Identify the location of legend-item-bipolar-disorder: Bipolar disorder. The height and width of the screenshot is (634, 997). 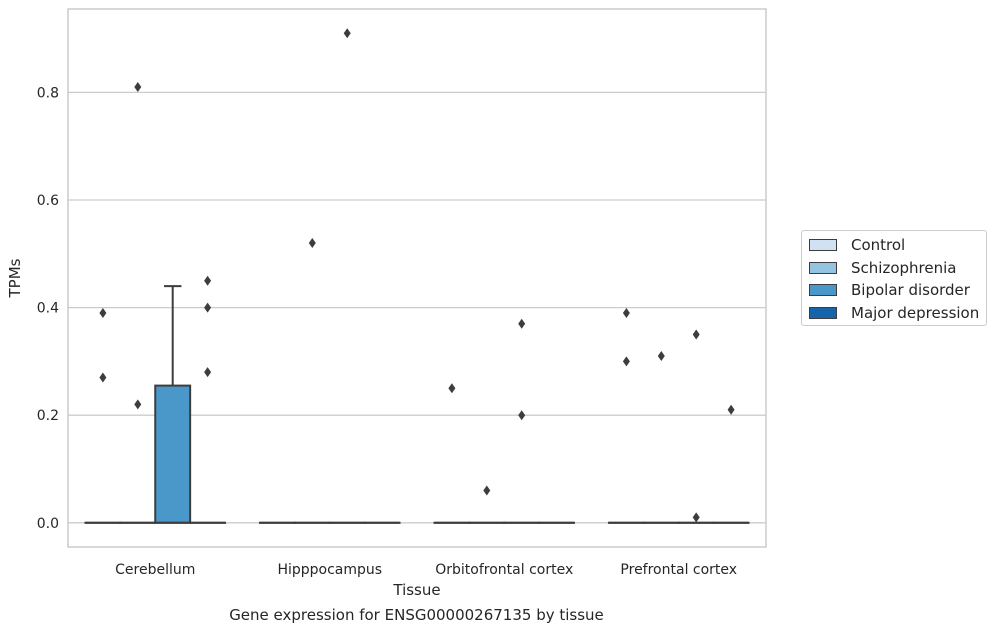
(889, 290).